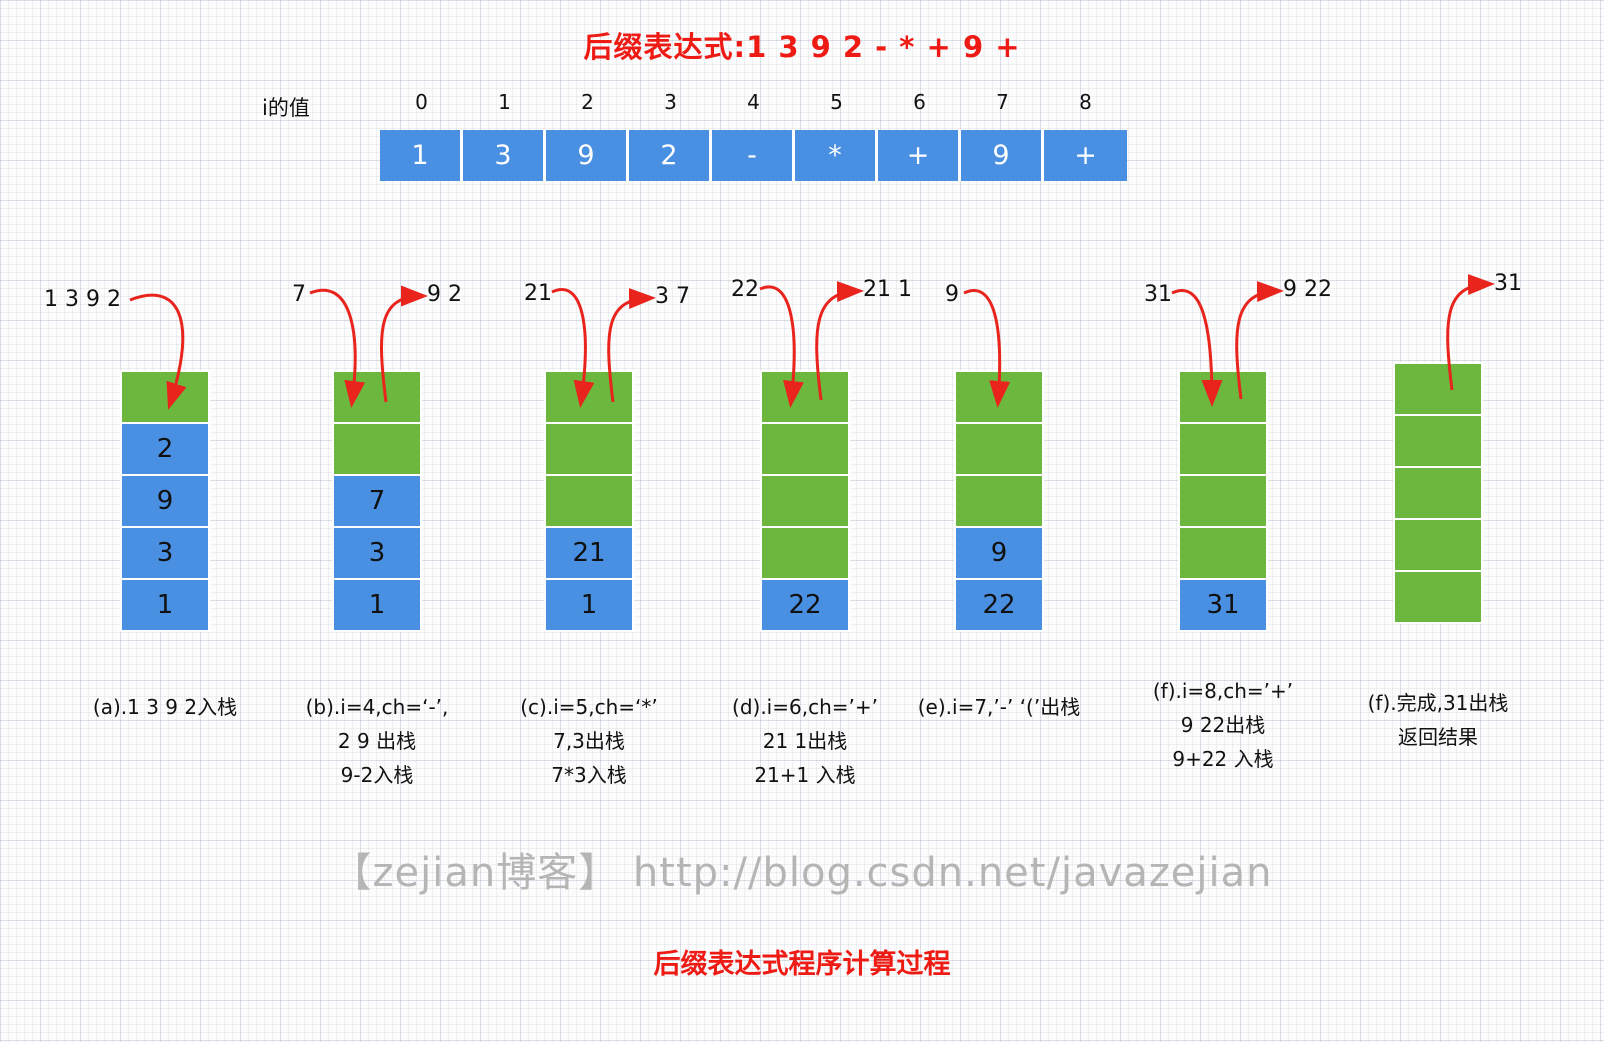  I want to click on caption-line: (f).i=8,ch=’+’, so click(1223, 691).